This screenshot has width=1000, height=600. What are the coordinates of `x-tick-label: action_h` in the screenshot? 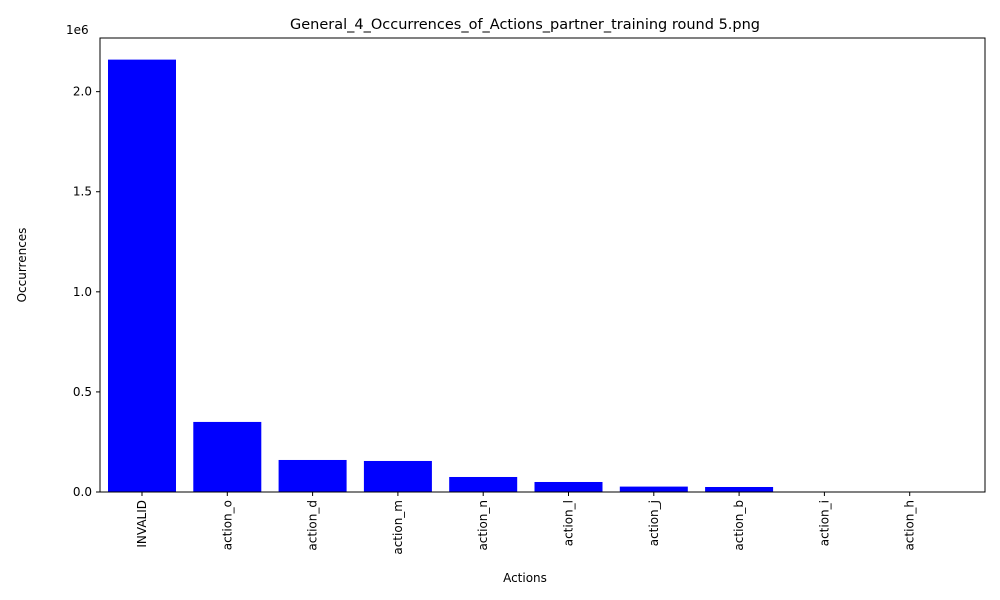 It's located at (910, 525).